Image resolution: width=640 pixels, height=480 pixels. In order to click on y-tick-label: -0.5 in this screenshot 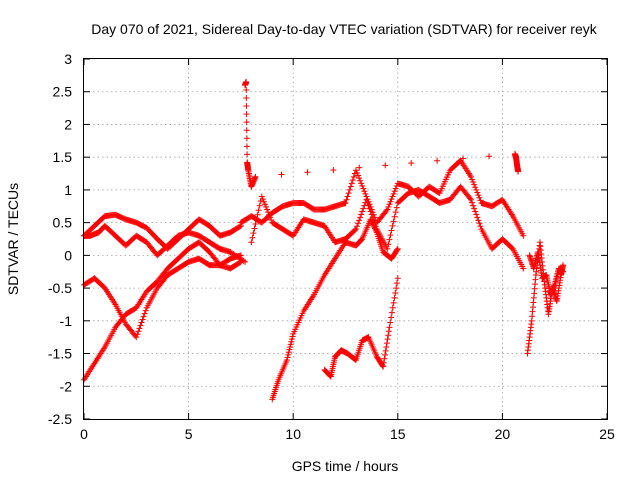, I will do `click(60, 288)`.